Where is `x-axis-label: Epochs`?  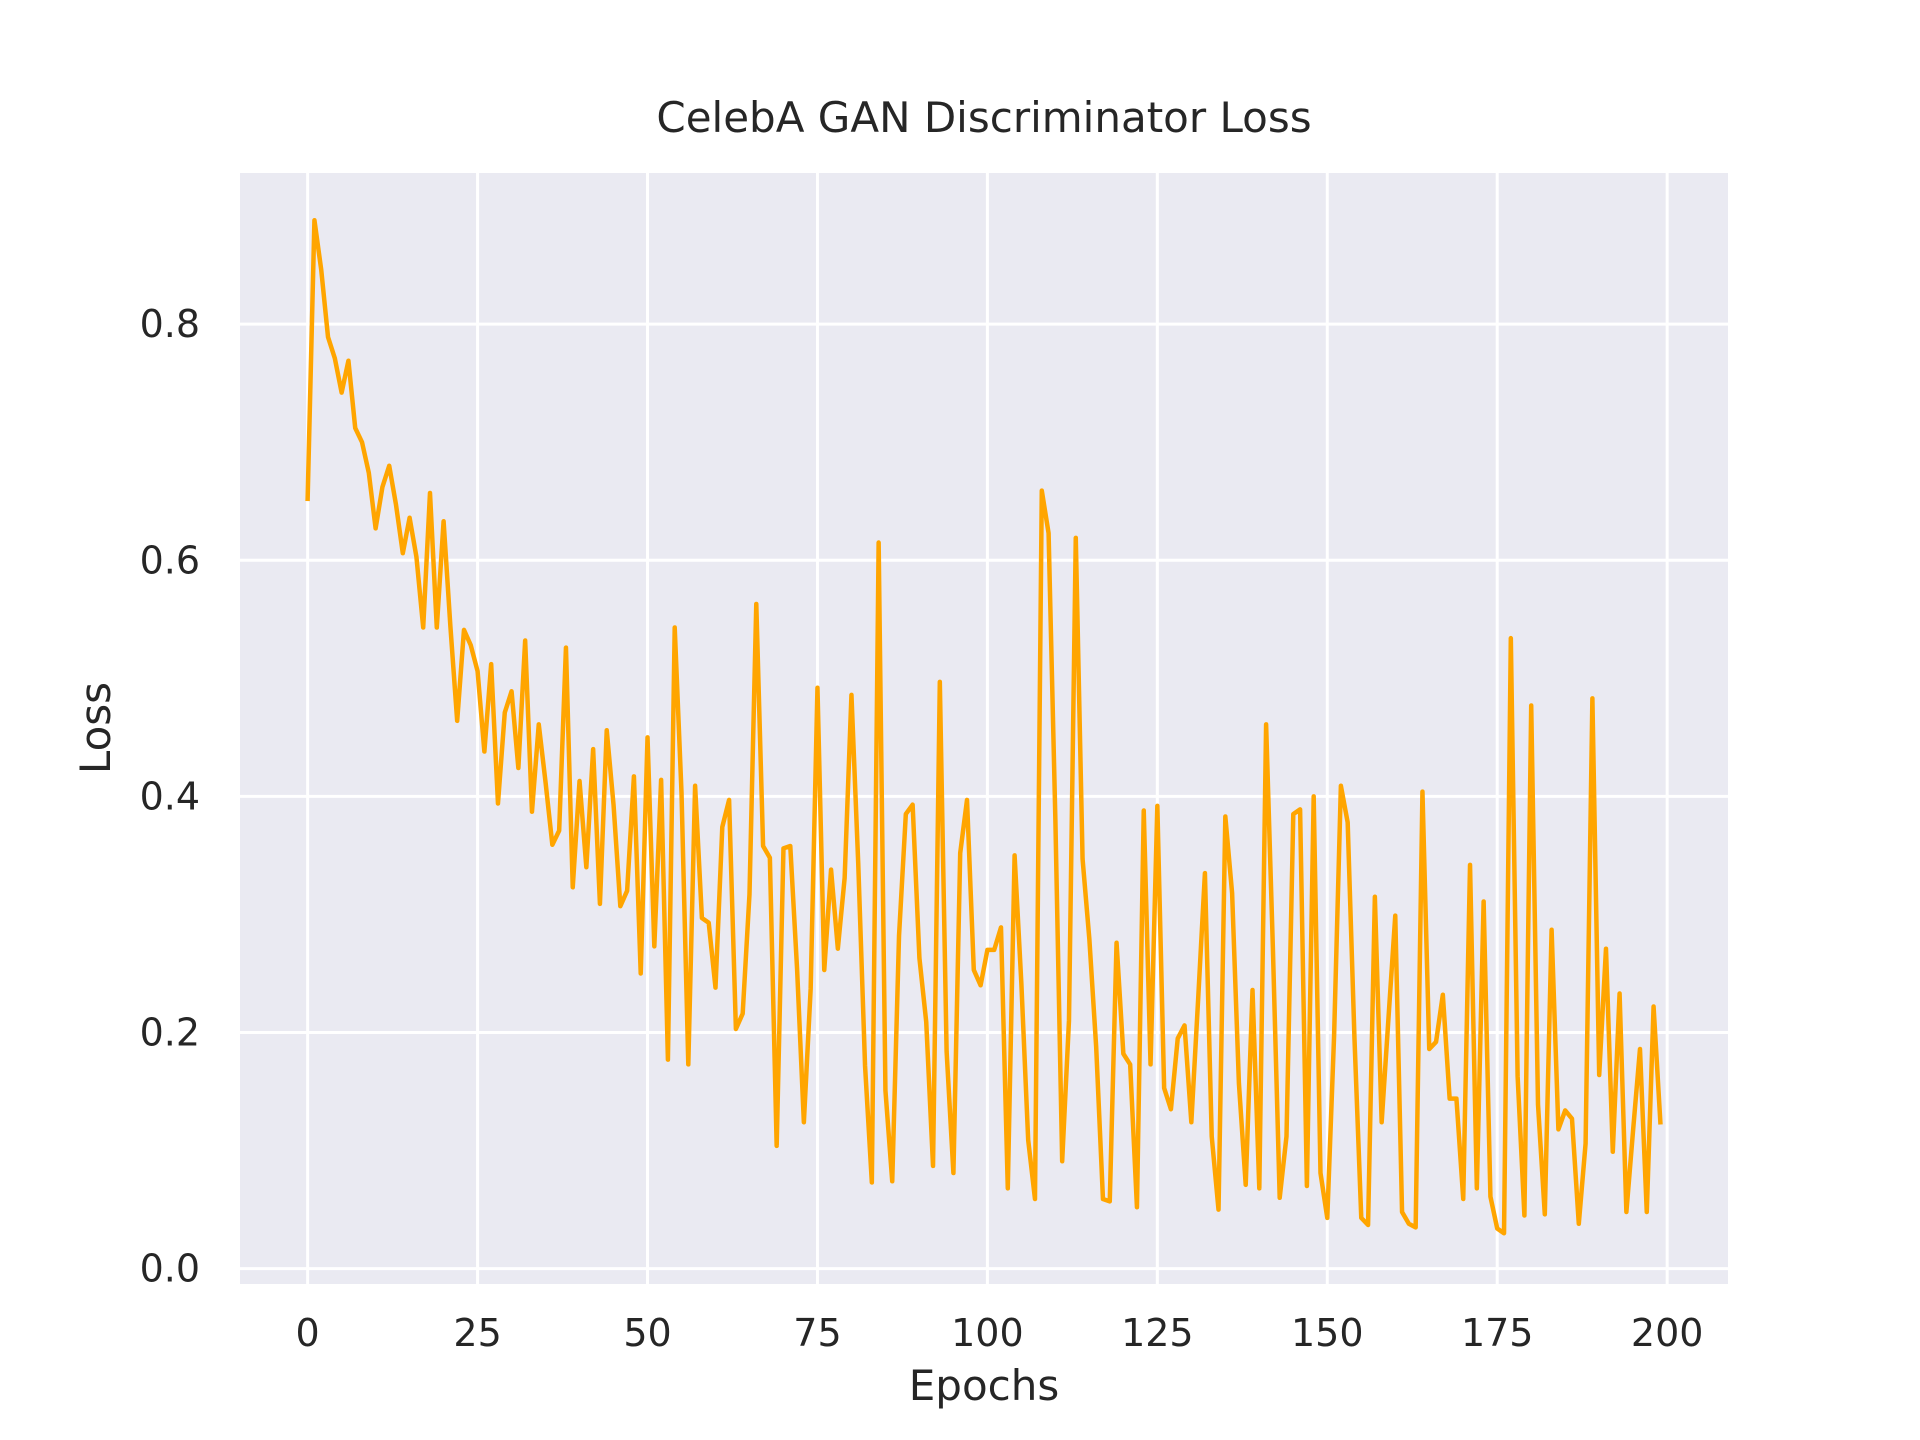 x-axis-label: Epochs is located at coordinates (984, 1385).